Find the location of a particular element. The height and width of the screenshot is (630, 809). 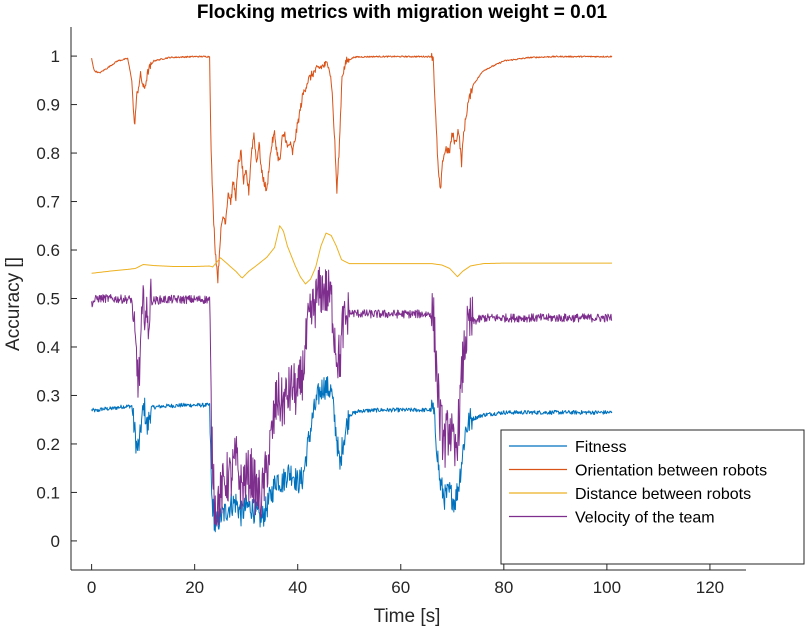

x-tick-label: 0 is located at coordinates (91, 587).